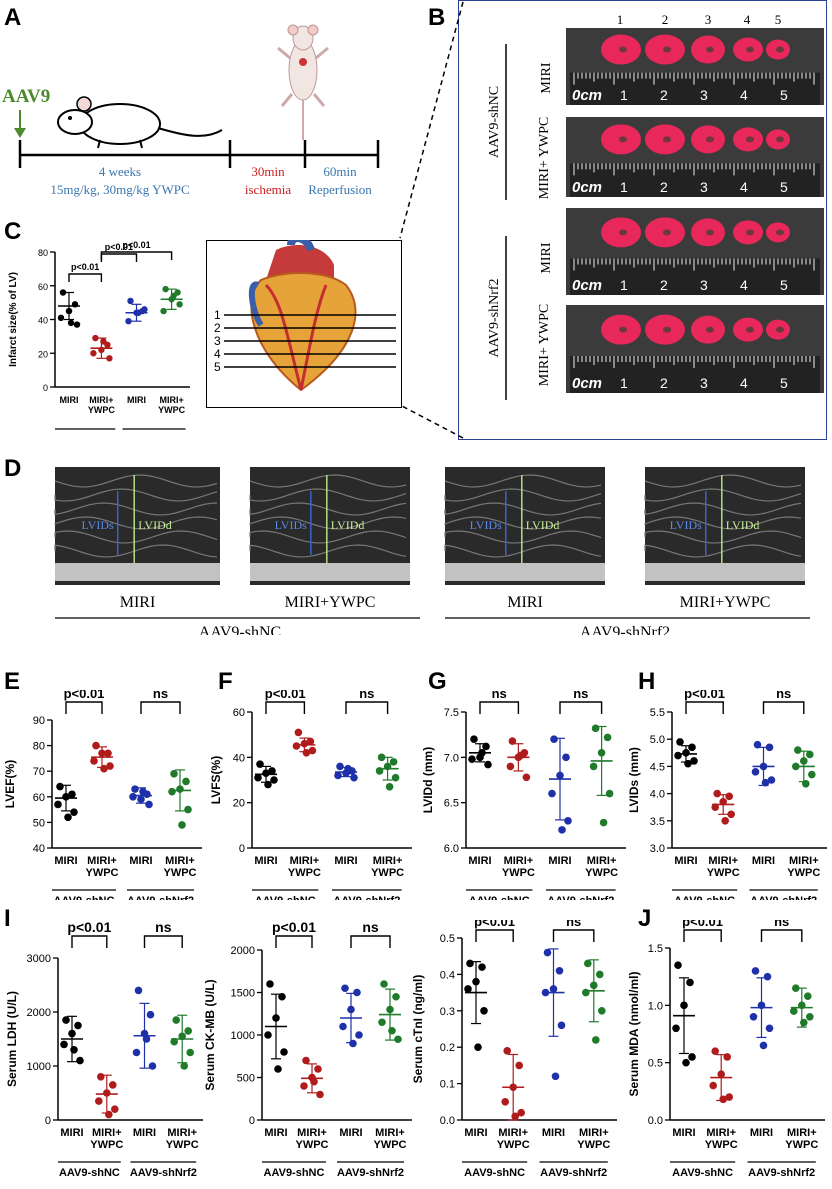 This screenshot has width=832, height=1189. Describe the element at coordinates (778, 19) in the screenshot. I see `slice-num: 5` at that location.